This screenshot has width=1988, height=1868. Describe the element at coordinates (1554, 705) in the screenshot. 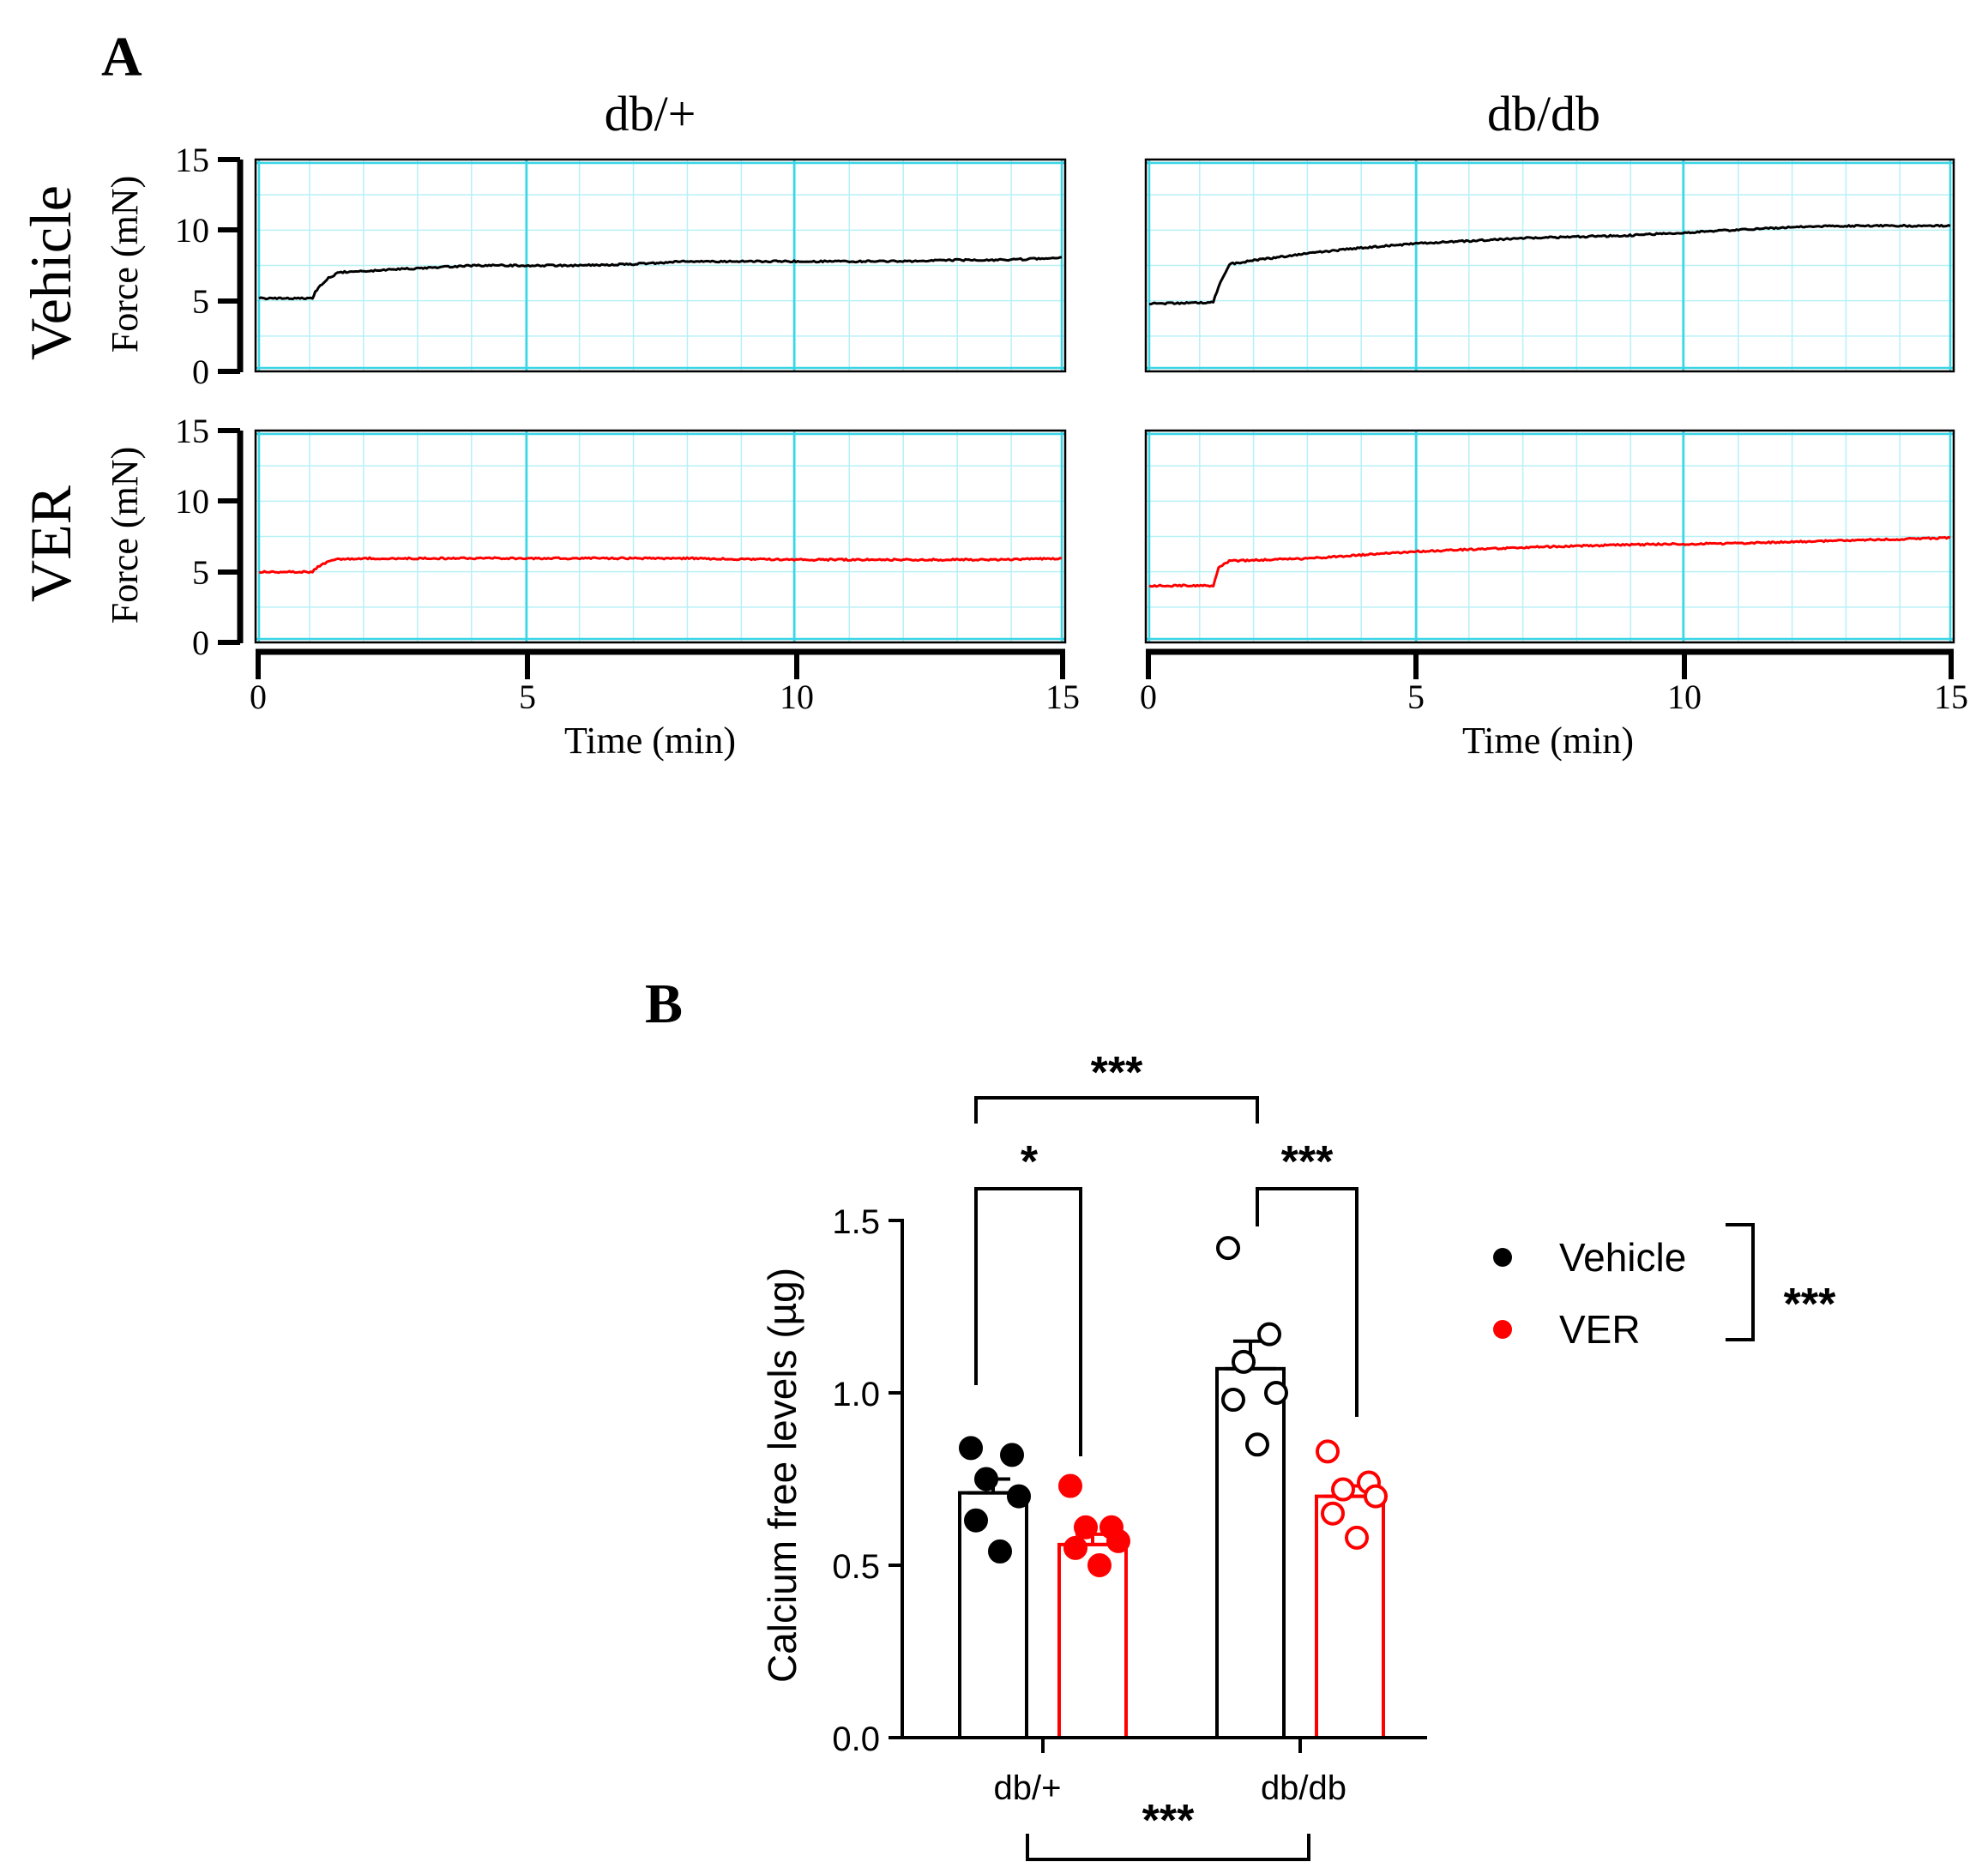

I see `x-axis-right: 0 5 10 15 Time (min)` at that location.